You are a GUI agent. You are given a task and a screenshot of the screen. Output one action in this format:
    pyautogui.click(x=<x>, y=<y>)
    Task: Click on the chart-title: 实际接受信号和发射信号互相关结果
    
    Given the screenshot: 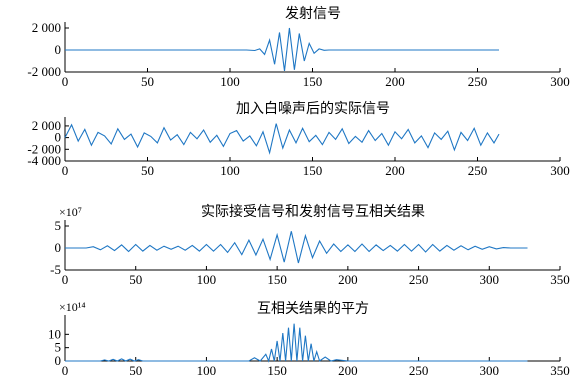 What is the action you would take?
    pyautogui.click(x=313, y=211)
    